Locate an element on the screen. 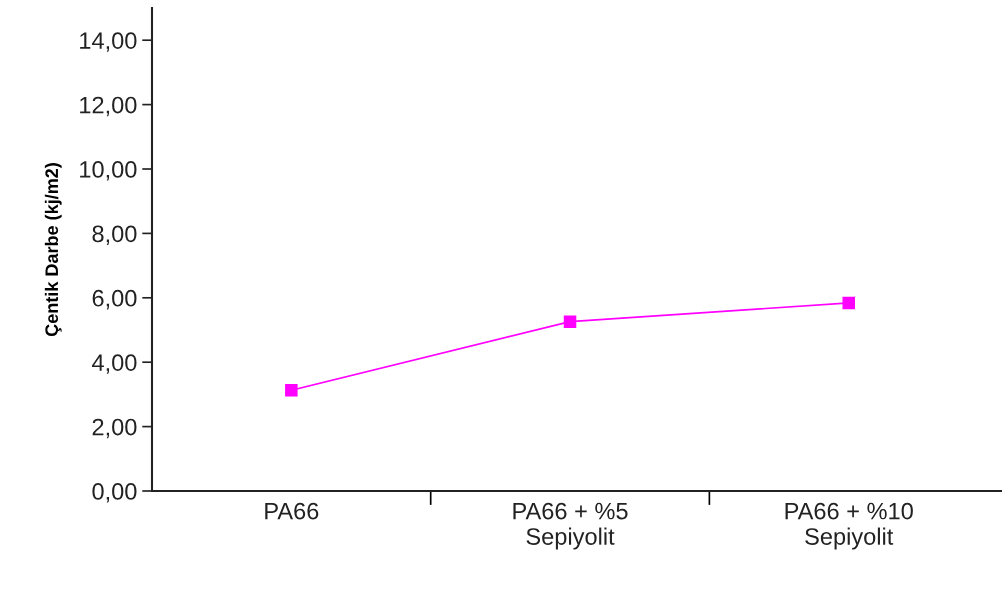 Image resolution: width=1002 pixels, height=599 pixels. x-tick-label: PA66 + %10 Sepiyolit is located at coordinates (849, 526).